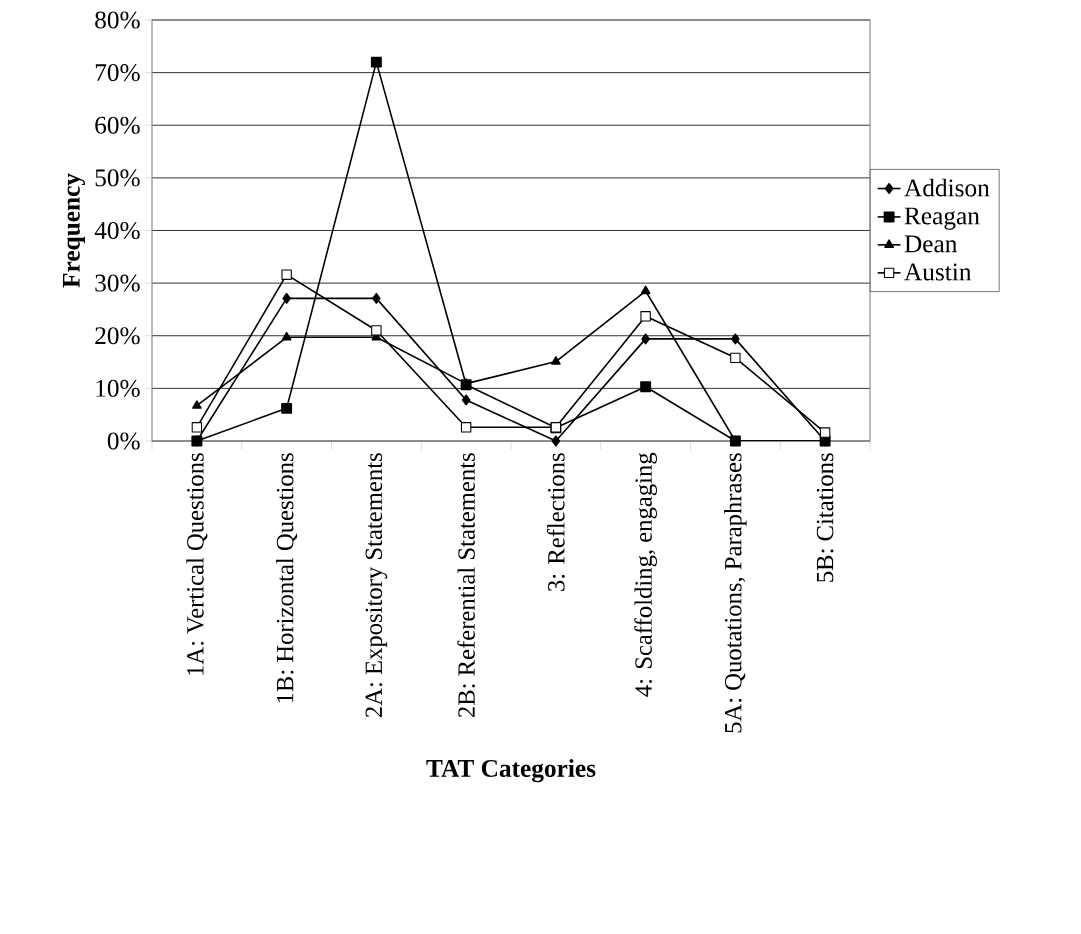  I want to click on y-tick-label: 40%, so click(117, 230).